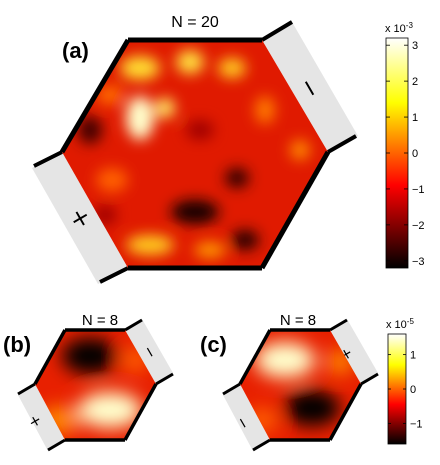 Image resolution: width=440 pixels, height=465 pixels. Describe the element at coordinates (195, 22) in the screenshot. I see `panel-a-title: N = 20` at that location.